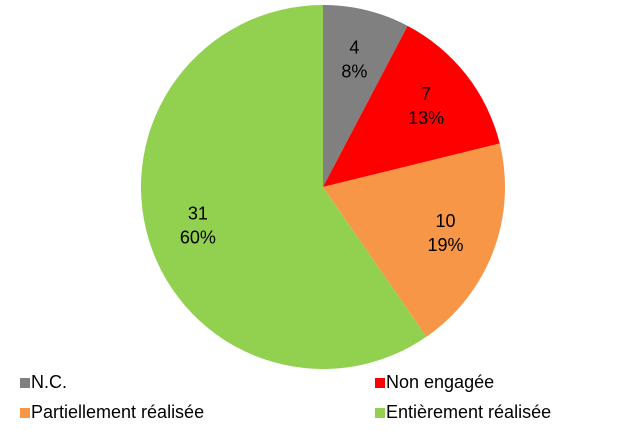 The height and width of the screenshot is (431, 631). Describe the element at coordinates (468, 412) in the screenshot. I see `legend-label: Entièrement réalisée` at that location.